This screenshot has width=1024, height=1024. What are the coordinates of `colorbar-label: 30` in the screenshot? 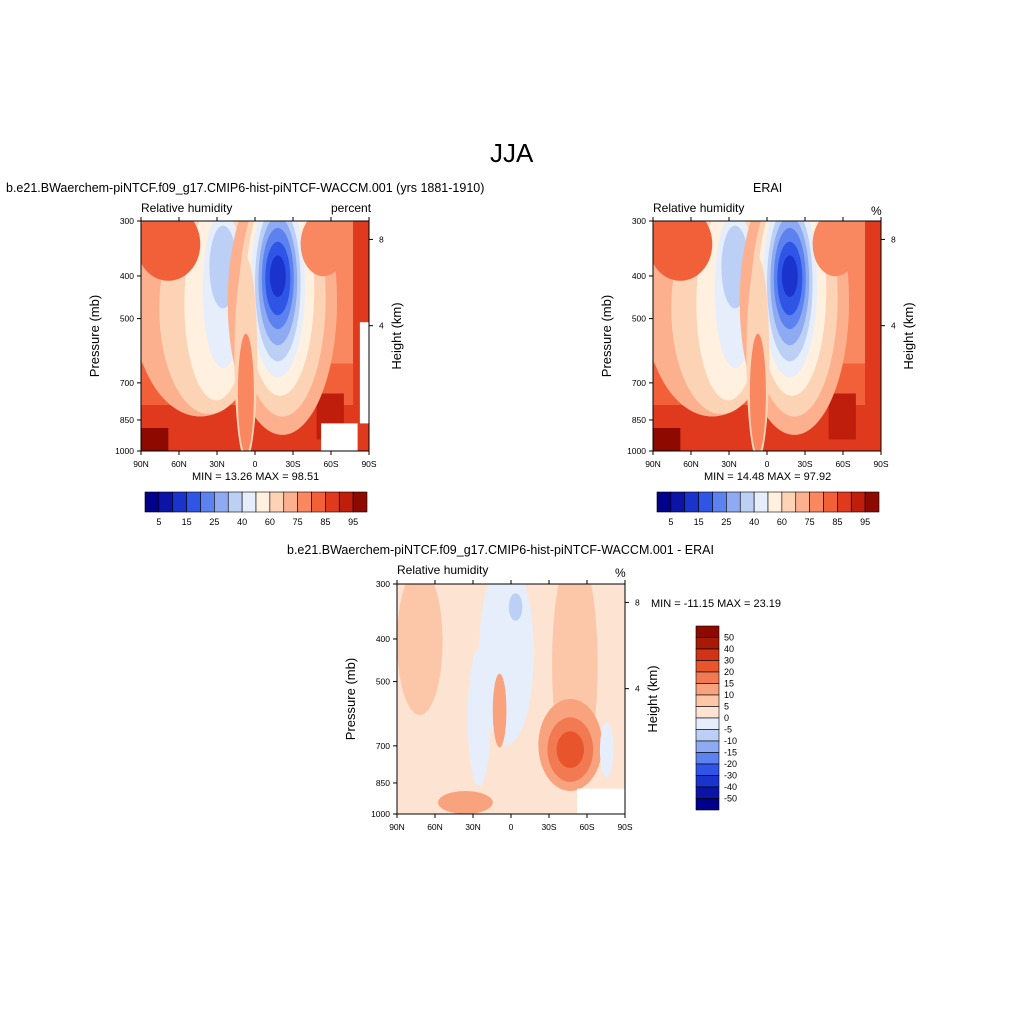 It's located at (729, 661).